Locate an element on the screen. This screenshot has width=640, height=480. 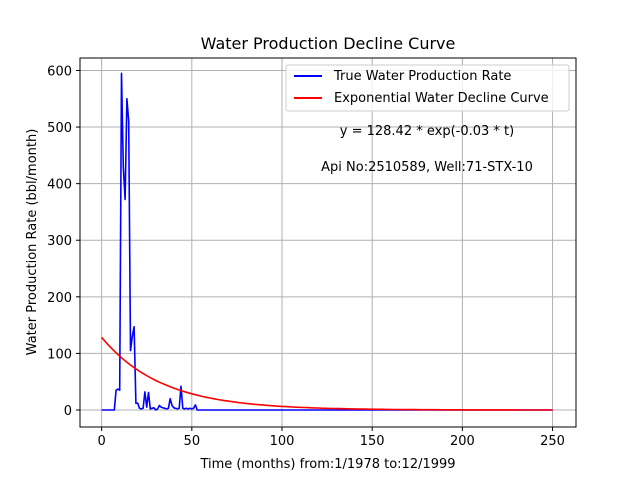
x-tick-label: 150 is located at coordinates (372, 441).